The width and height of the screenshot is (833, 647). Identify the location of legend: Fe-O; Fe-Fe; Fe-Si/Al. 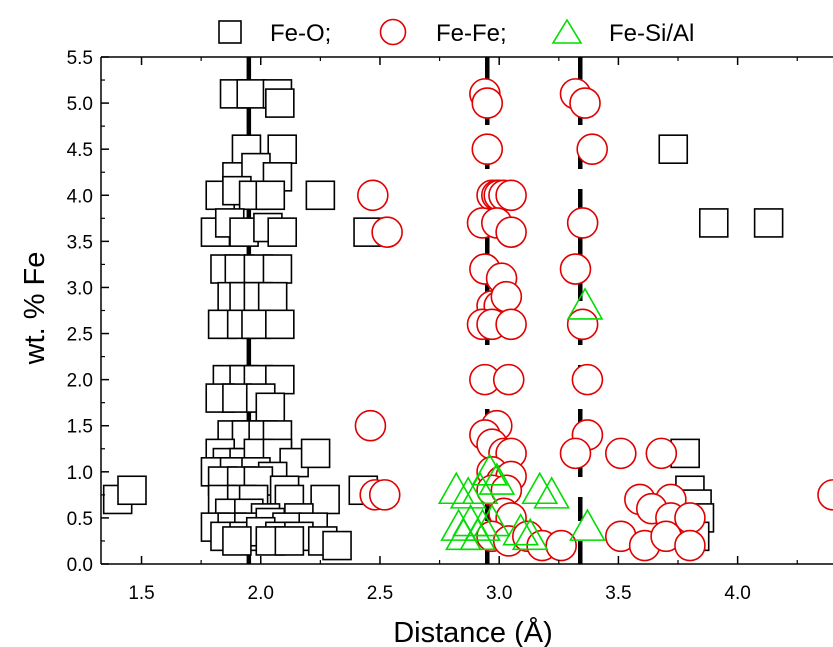
(456, 32).